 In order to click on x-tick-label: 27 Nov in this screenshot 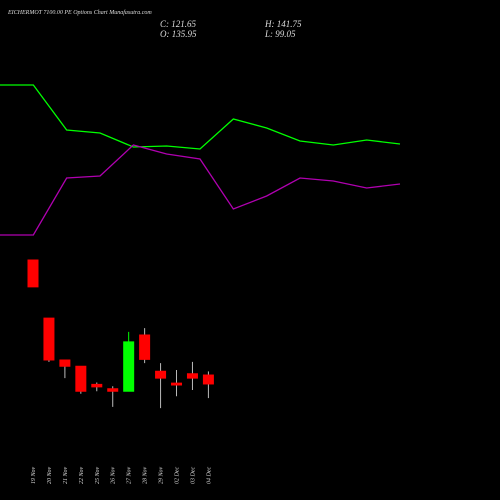, I will do `click(130, 475)`.